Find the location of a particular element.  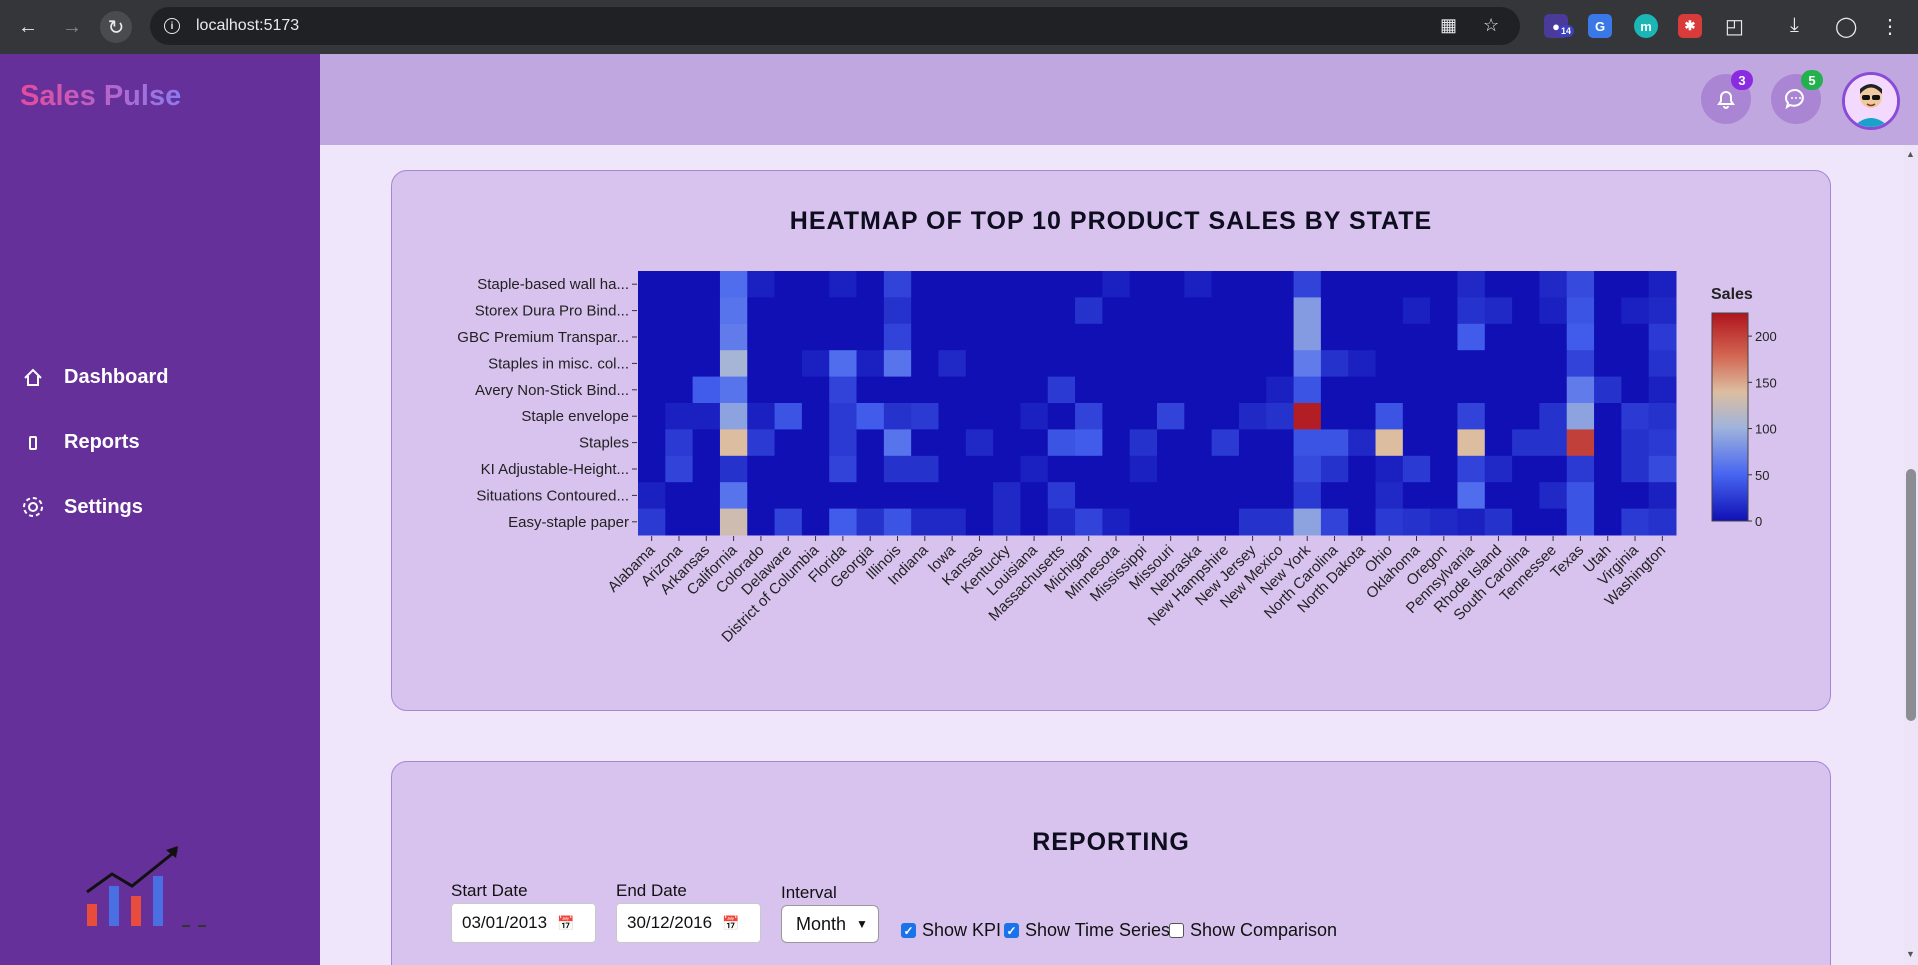

scroll-down-icon: ▼ is located at coordinates (1910, 954).